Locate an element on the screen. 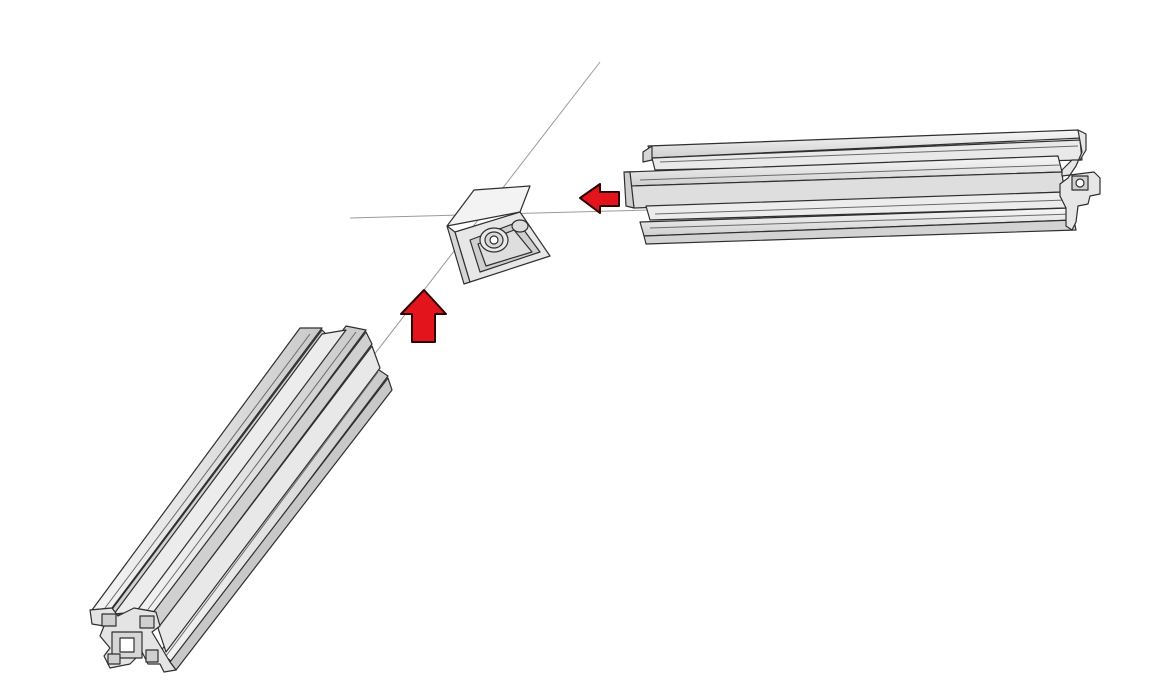  connector-top-face is located at coordinates (488, 206).